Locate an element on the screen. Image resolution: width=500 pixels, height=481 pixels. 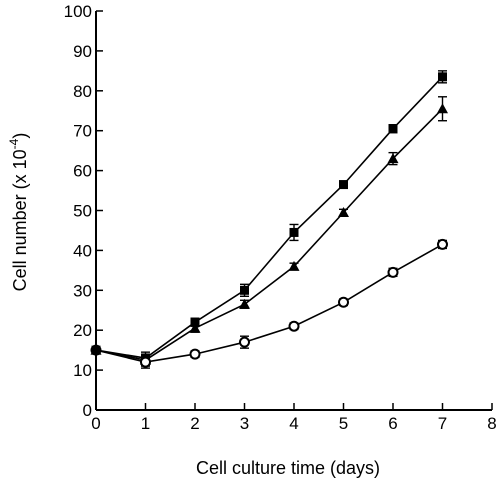
x-tick-label: 0 is located at coordinates (95, 423).